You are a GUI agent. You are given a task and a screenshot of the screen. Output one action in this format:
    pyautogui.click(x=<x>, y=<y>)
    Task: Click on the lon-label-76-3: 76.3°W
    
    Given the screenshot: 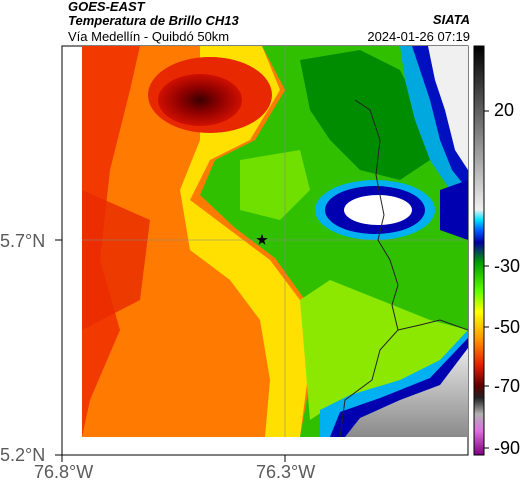 What is the action you would take?
    pyautogui.click(x=286, y=472)
    